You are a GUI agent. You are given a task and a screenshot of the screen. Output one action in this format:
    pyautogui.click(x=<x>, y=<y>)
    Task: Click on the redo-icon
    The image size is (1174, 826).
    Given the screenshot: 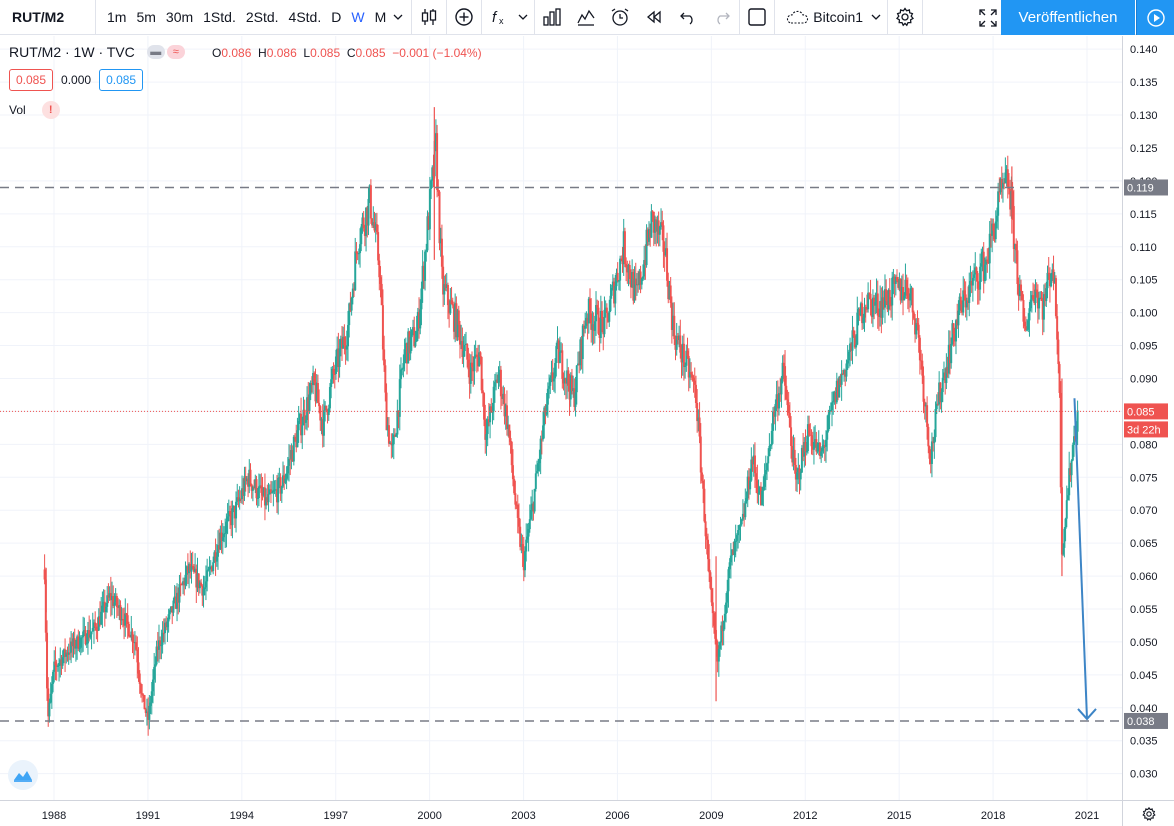 What is the action you would take?
    pyautogui.click(x=722, y=17)
    